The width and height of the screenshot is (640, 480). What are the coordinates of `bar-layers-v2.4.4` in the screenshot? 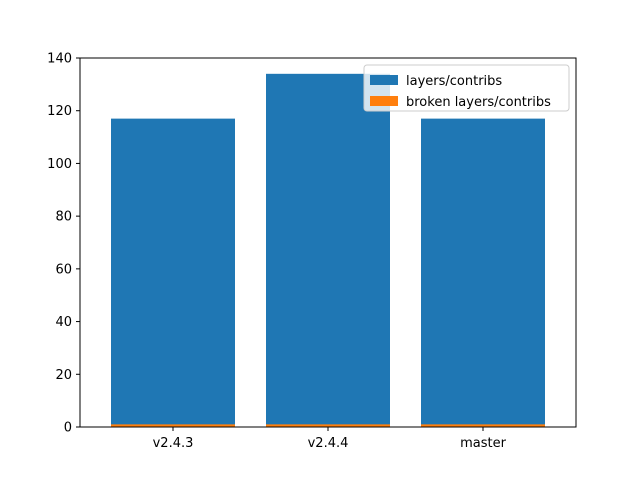 It's located at (328, 250).